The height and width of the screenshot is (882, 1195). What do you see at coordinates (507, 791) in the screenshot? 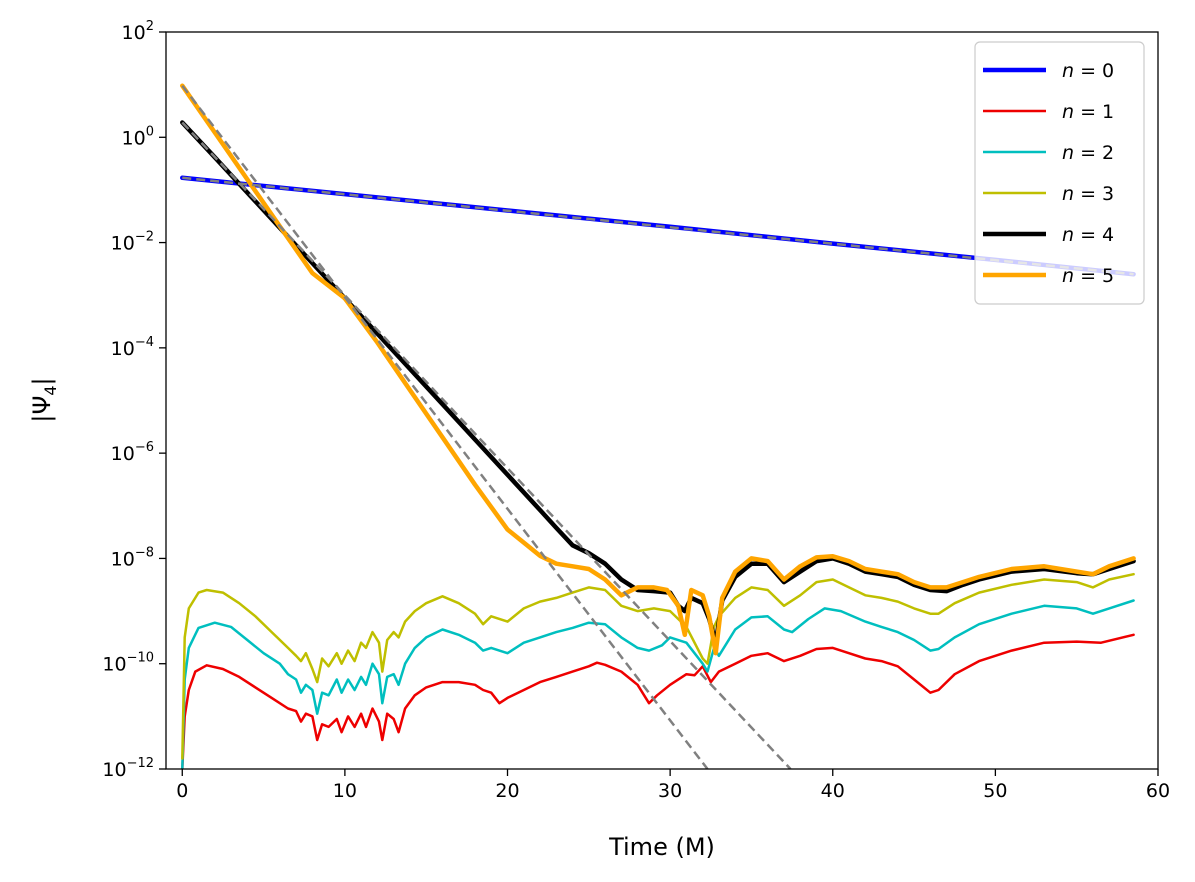
I see `x-tick-label: 20` at bounding box center [507, 791].